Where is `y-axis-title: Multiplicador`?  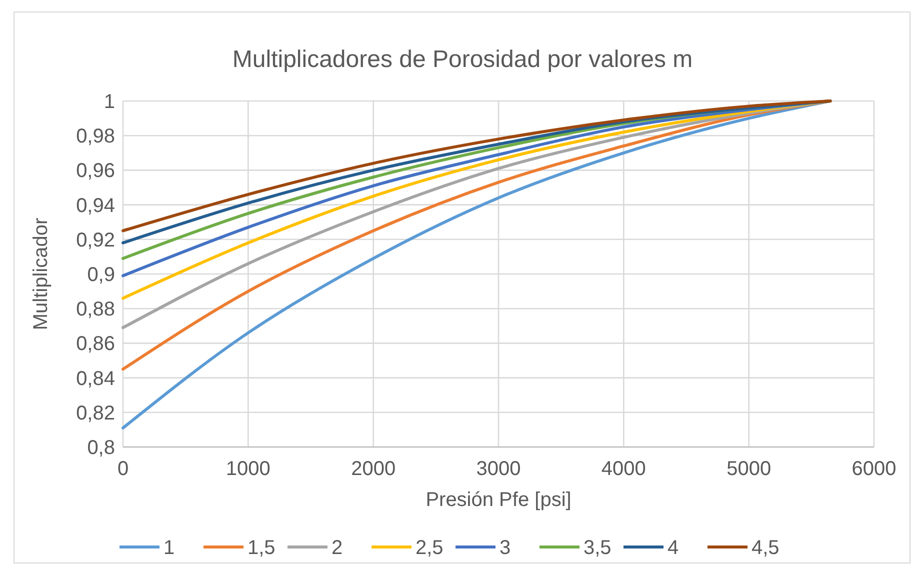
y-axis-title: Multiplicador is located at coordinates (41, 274).